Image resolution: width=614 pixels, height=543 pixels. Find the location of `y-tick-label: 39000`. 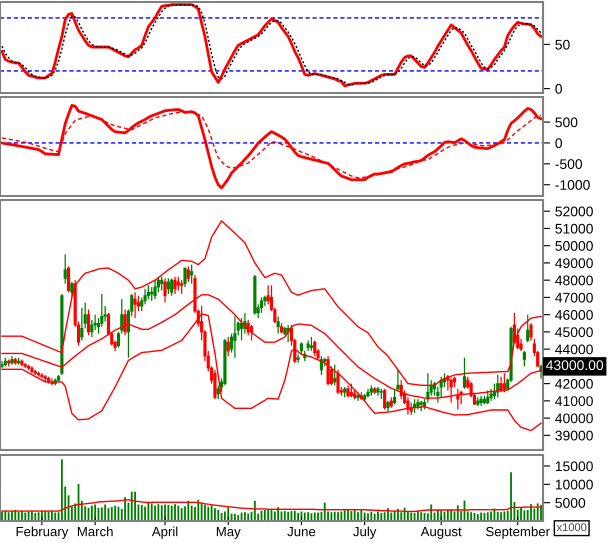

y-tick-label: 39000 is located at coordinates (574, 435).